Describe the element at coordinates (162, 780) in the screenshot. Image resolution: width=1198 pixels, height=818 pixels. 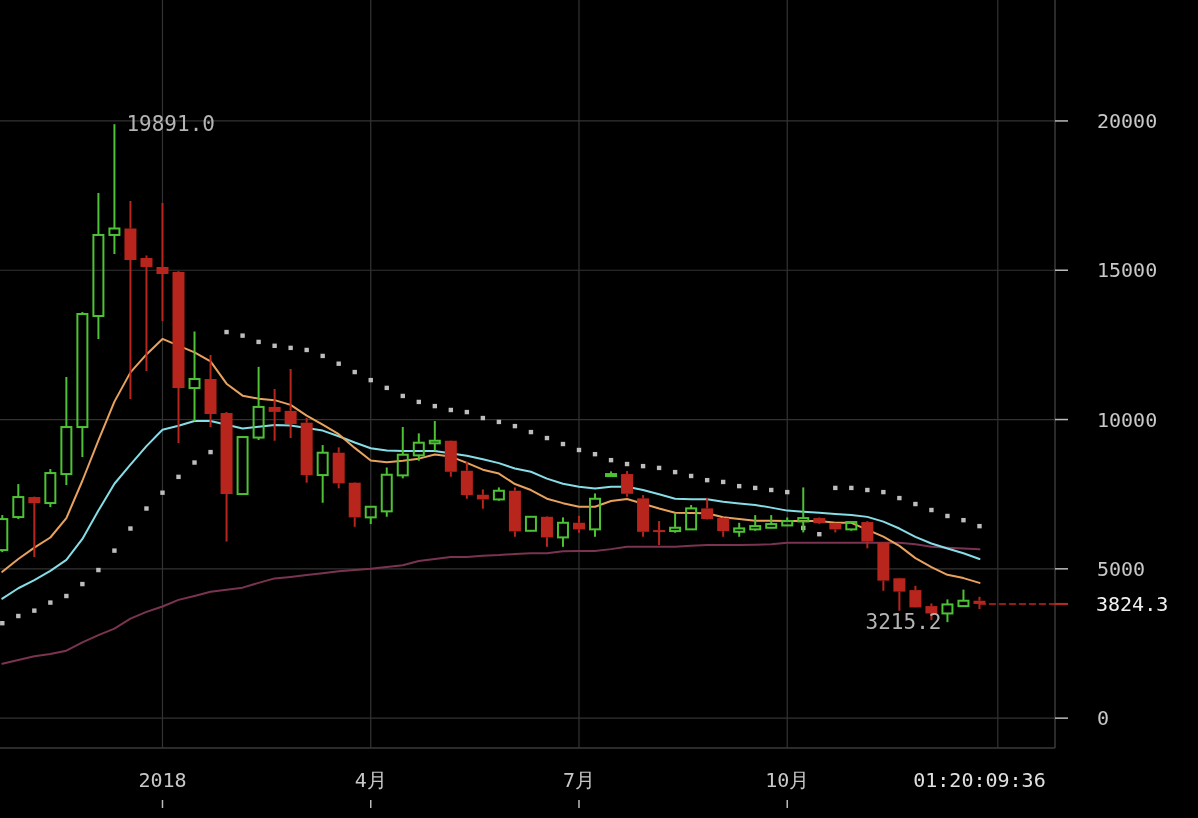
I see `x-tick-label: 2018` at that location.